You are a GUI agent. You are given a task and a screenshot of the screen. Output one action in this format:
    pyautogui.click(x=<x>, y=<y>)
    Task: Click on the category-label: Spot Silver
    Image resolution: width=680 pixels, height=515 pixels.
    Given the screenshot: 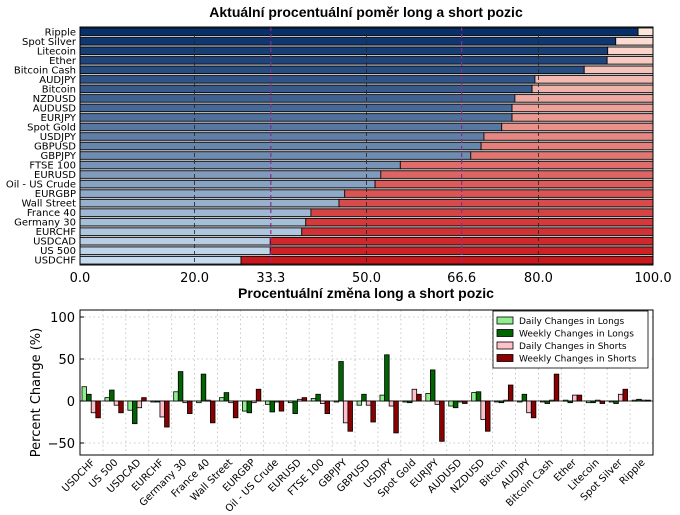 What is the action you would take?
    pyautogui.click(x=49, y=42)
    